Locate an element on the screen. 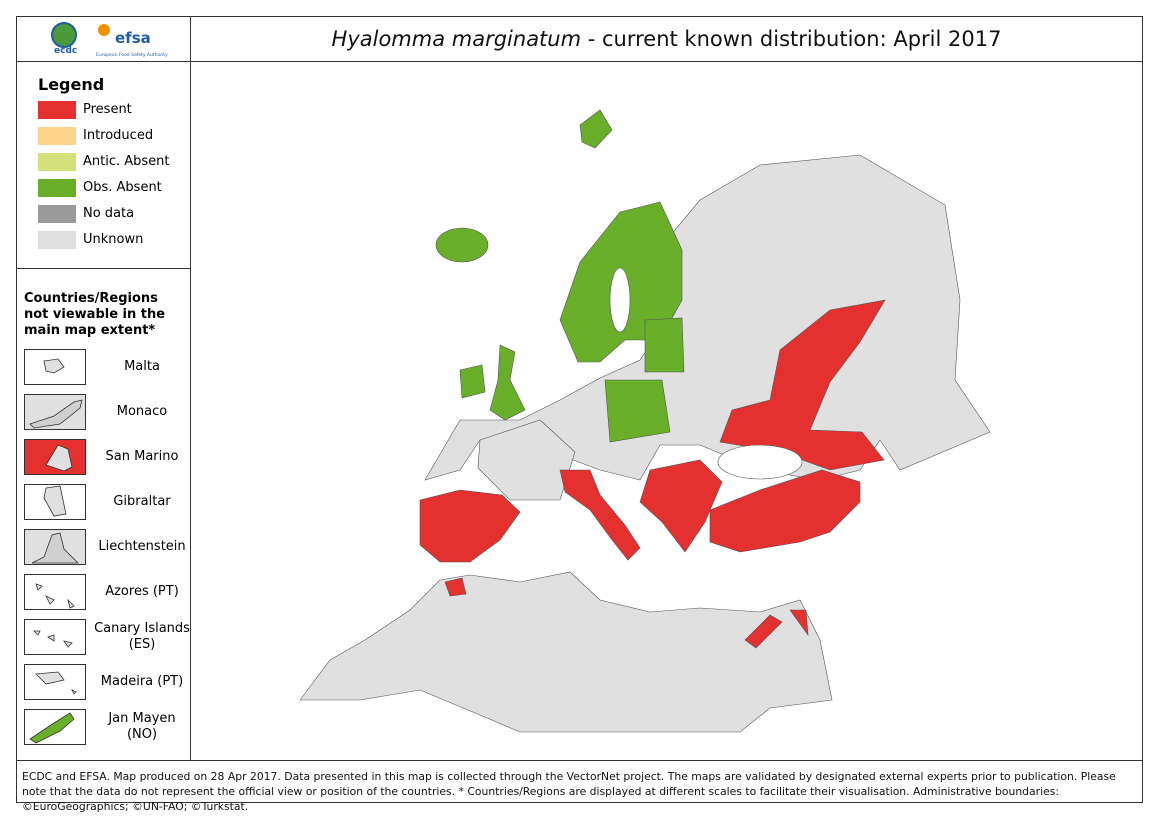 The height and width of the screenshot is (819, 1160). inset-label: San Marino is located at coordinates (142, 456).